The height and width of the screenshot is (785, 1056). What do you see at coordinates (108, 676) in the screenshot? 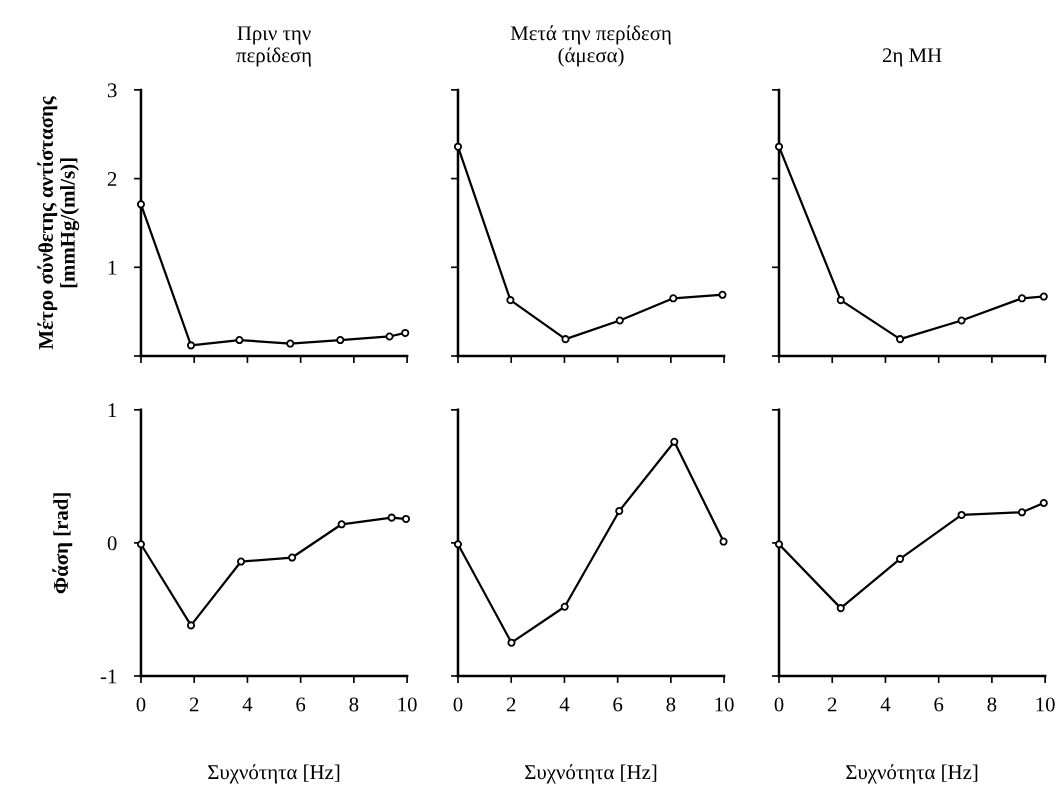
I see `y-tick-label: -1` at bounding box center [108, 676].